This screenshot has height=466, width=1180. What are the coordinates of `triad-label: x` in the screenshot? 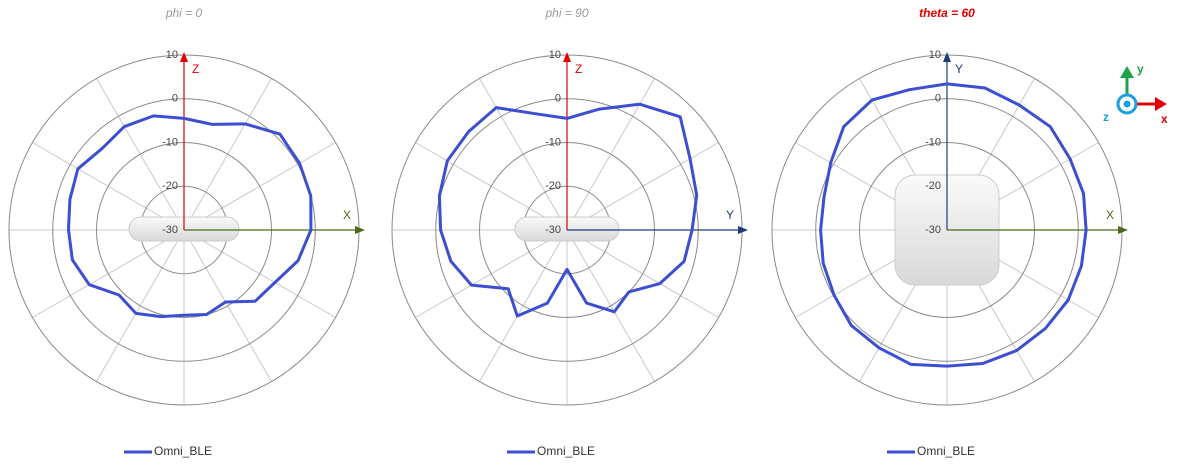 It's located at (1164, 119).